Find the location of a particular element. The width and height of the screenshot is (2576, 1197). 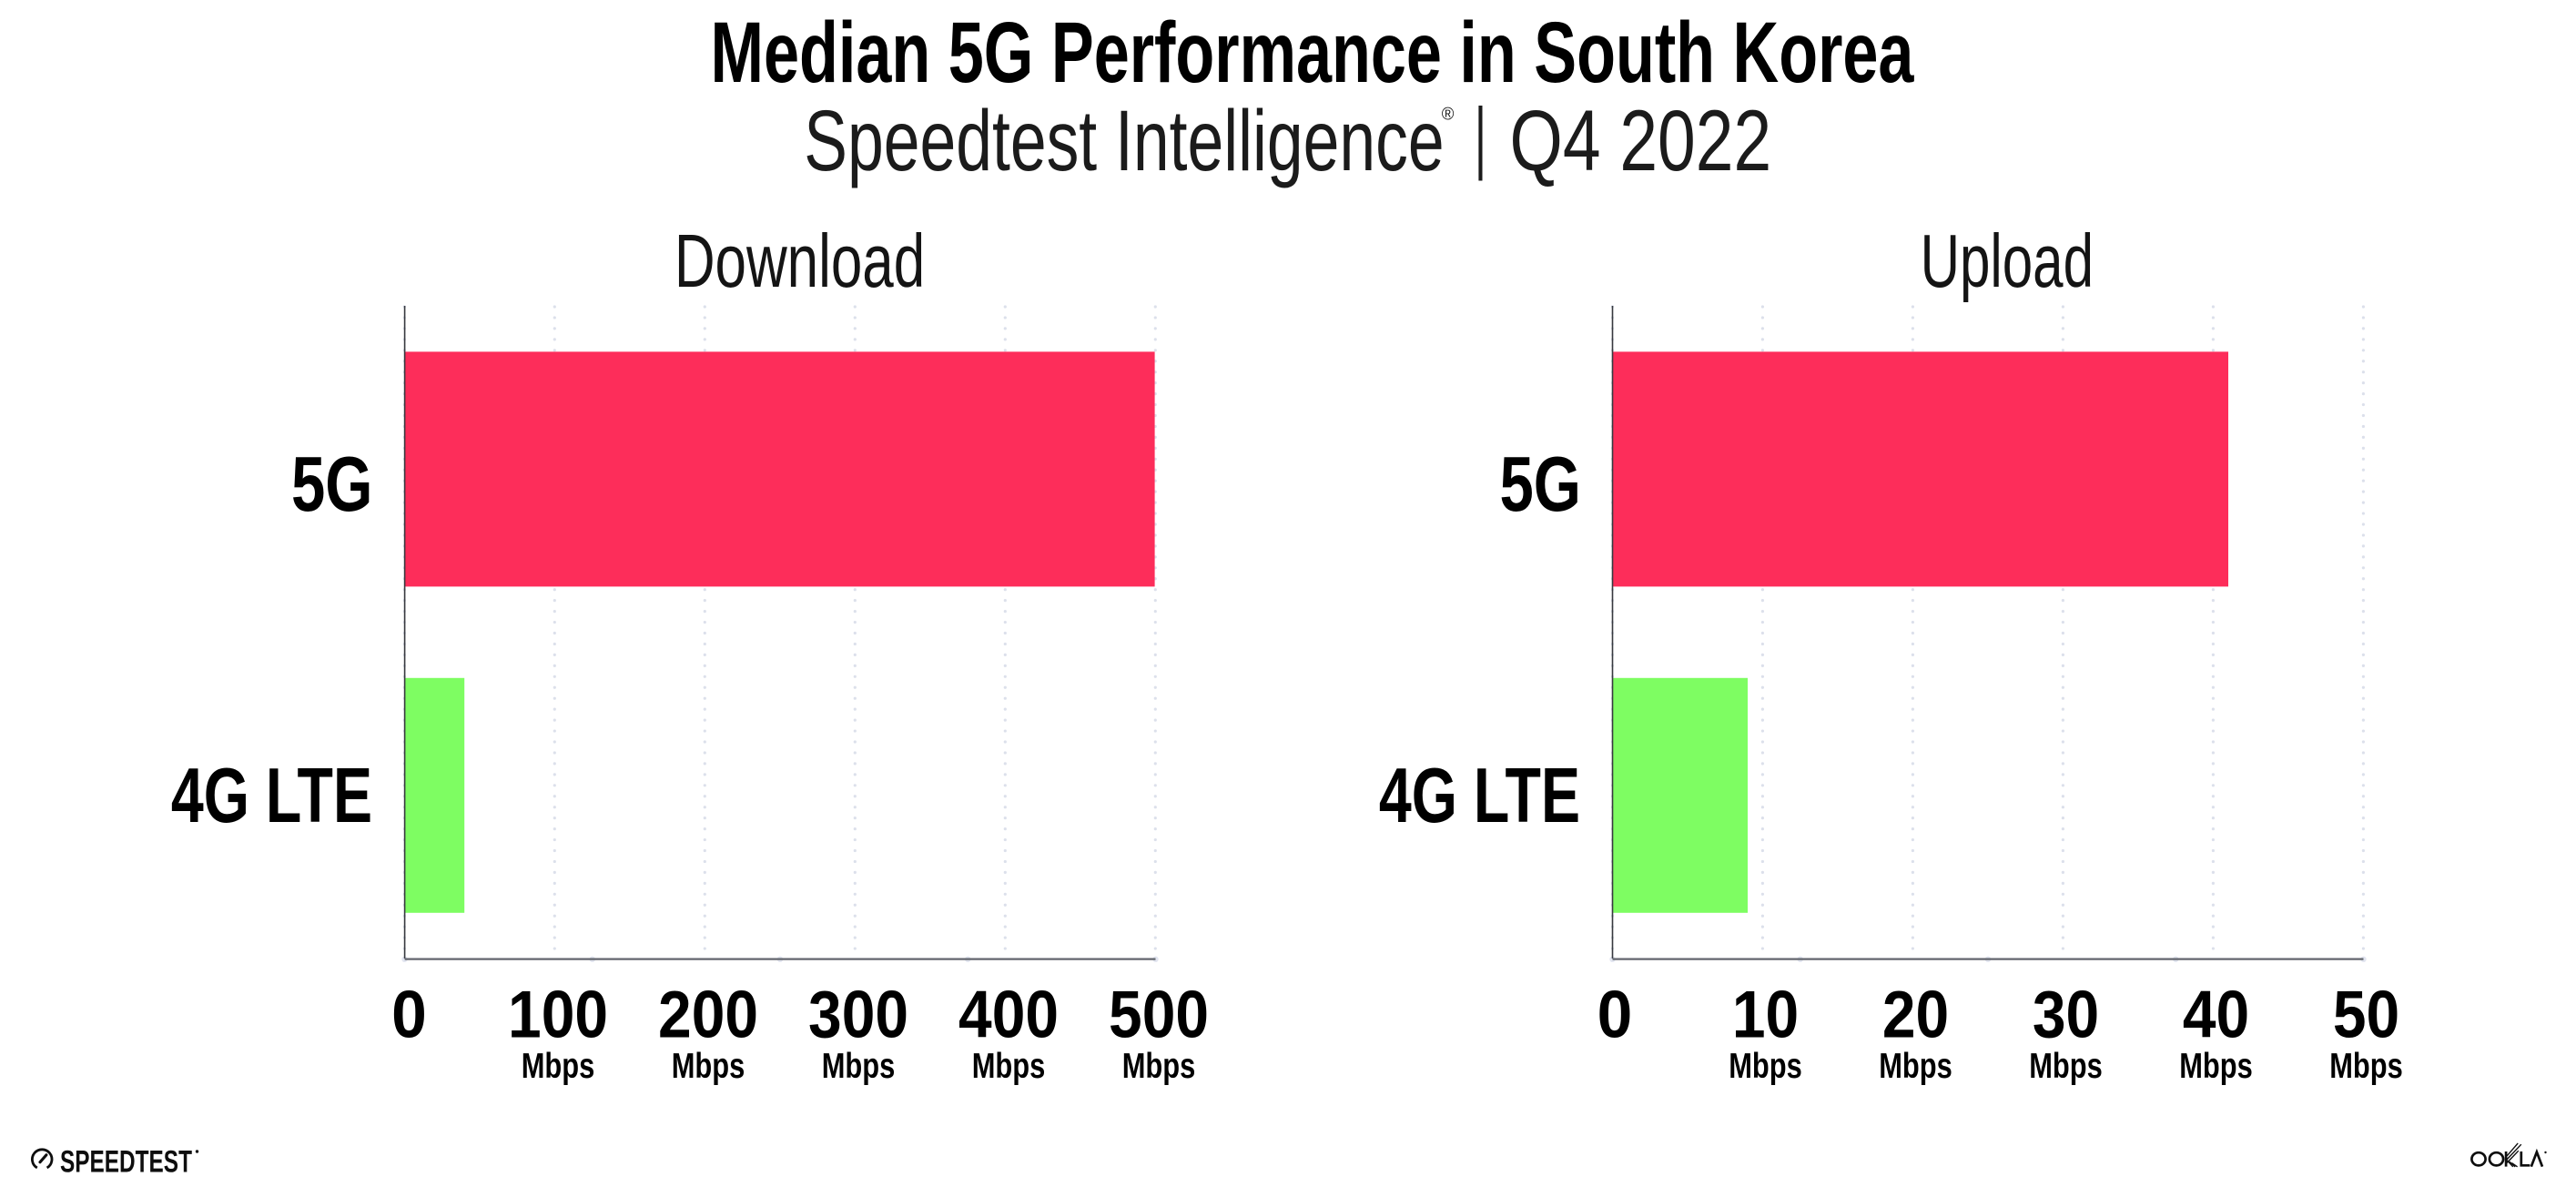

svg-text: SPEEDTEST is located at coordinates (126, 1163).